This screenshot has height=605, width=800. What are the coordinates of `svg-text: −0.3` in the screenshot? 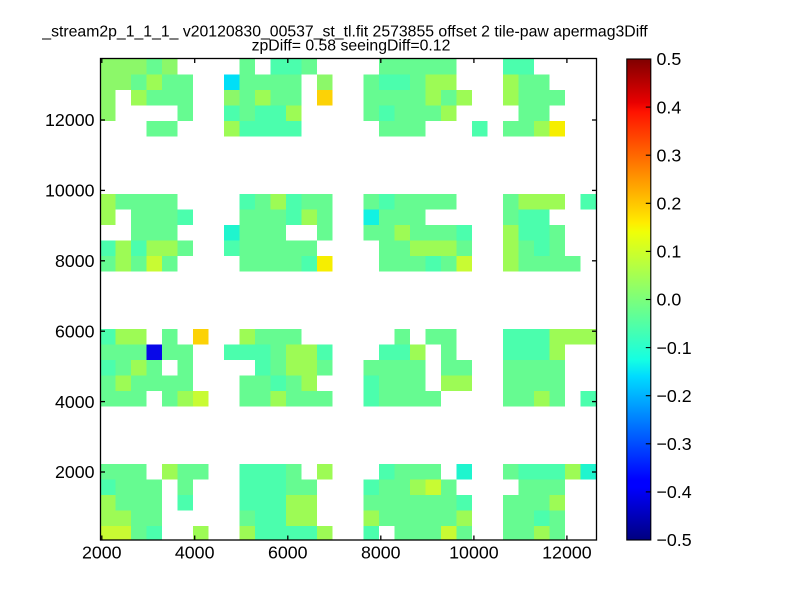 It's located at (674, 444).